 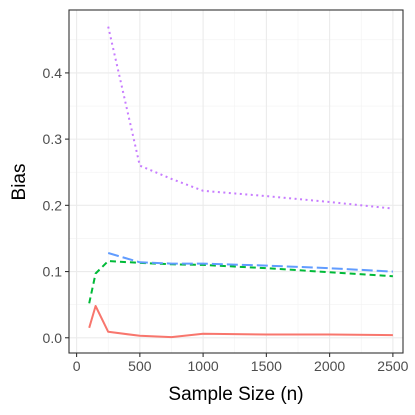 What do you see at coordinates (19, 182) in the screenshot?
I see `y-axis-title: Bias` at bounding box center [19, 182].